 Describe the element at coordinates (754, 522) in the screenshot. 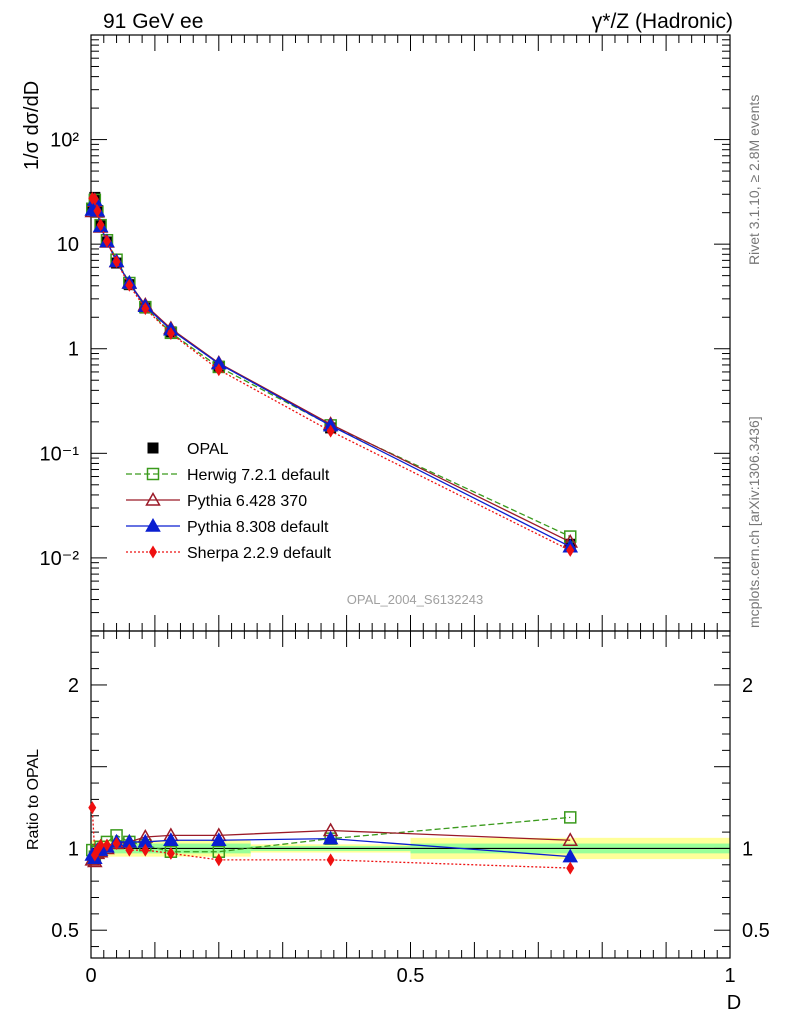

I see `mcplots-credit: mcplots.cern.ch [arXiv:1306.3436]` at that location.